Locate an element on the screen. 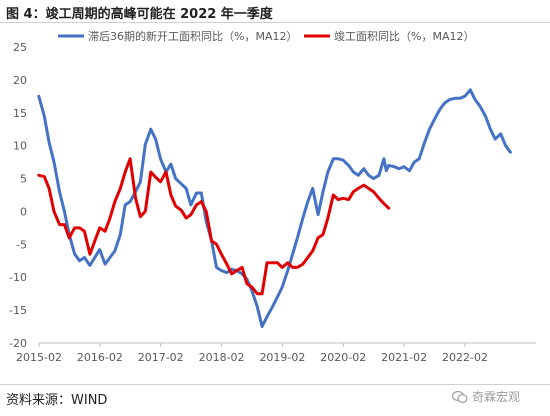  y-tick-label: 15 is located at coordinates (20, 113).